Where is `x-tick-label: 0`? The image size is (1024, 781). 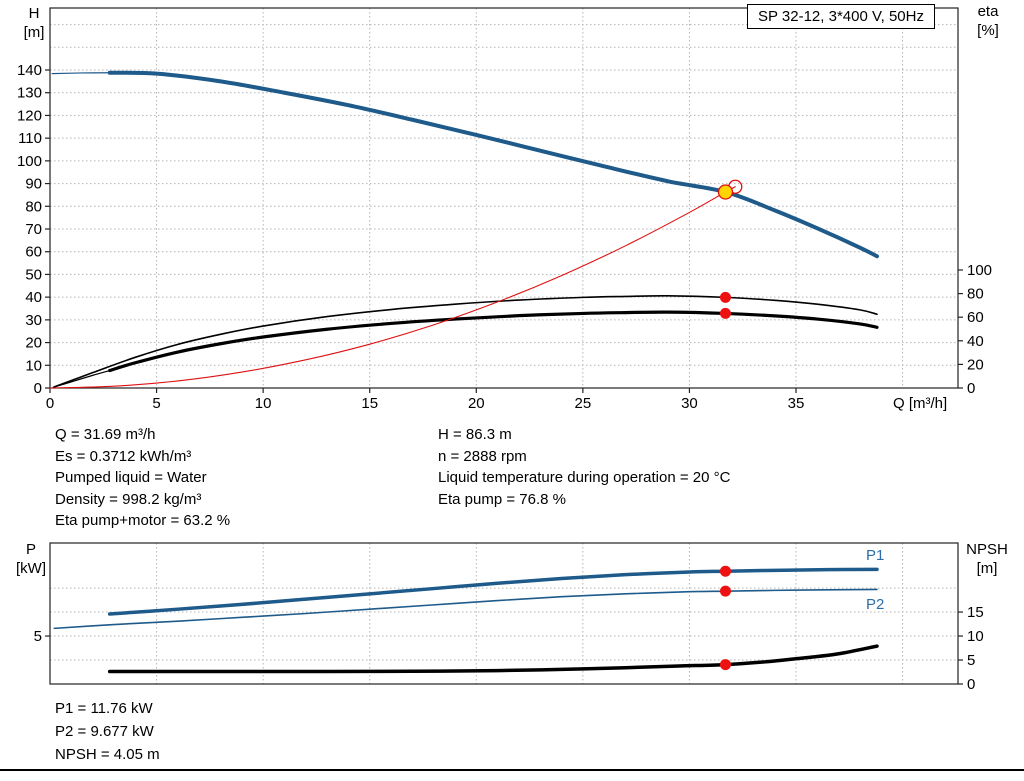
x-tick-label: 0 is located at coordinates (50, 403).